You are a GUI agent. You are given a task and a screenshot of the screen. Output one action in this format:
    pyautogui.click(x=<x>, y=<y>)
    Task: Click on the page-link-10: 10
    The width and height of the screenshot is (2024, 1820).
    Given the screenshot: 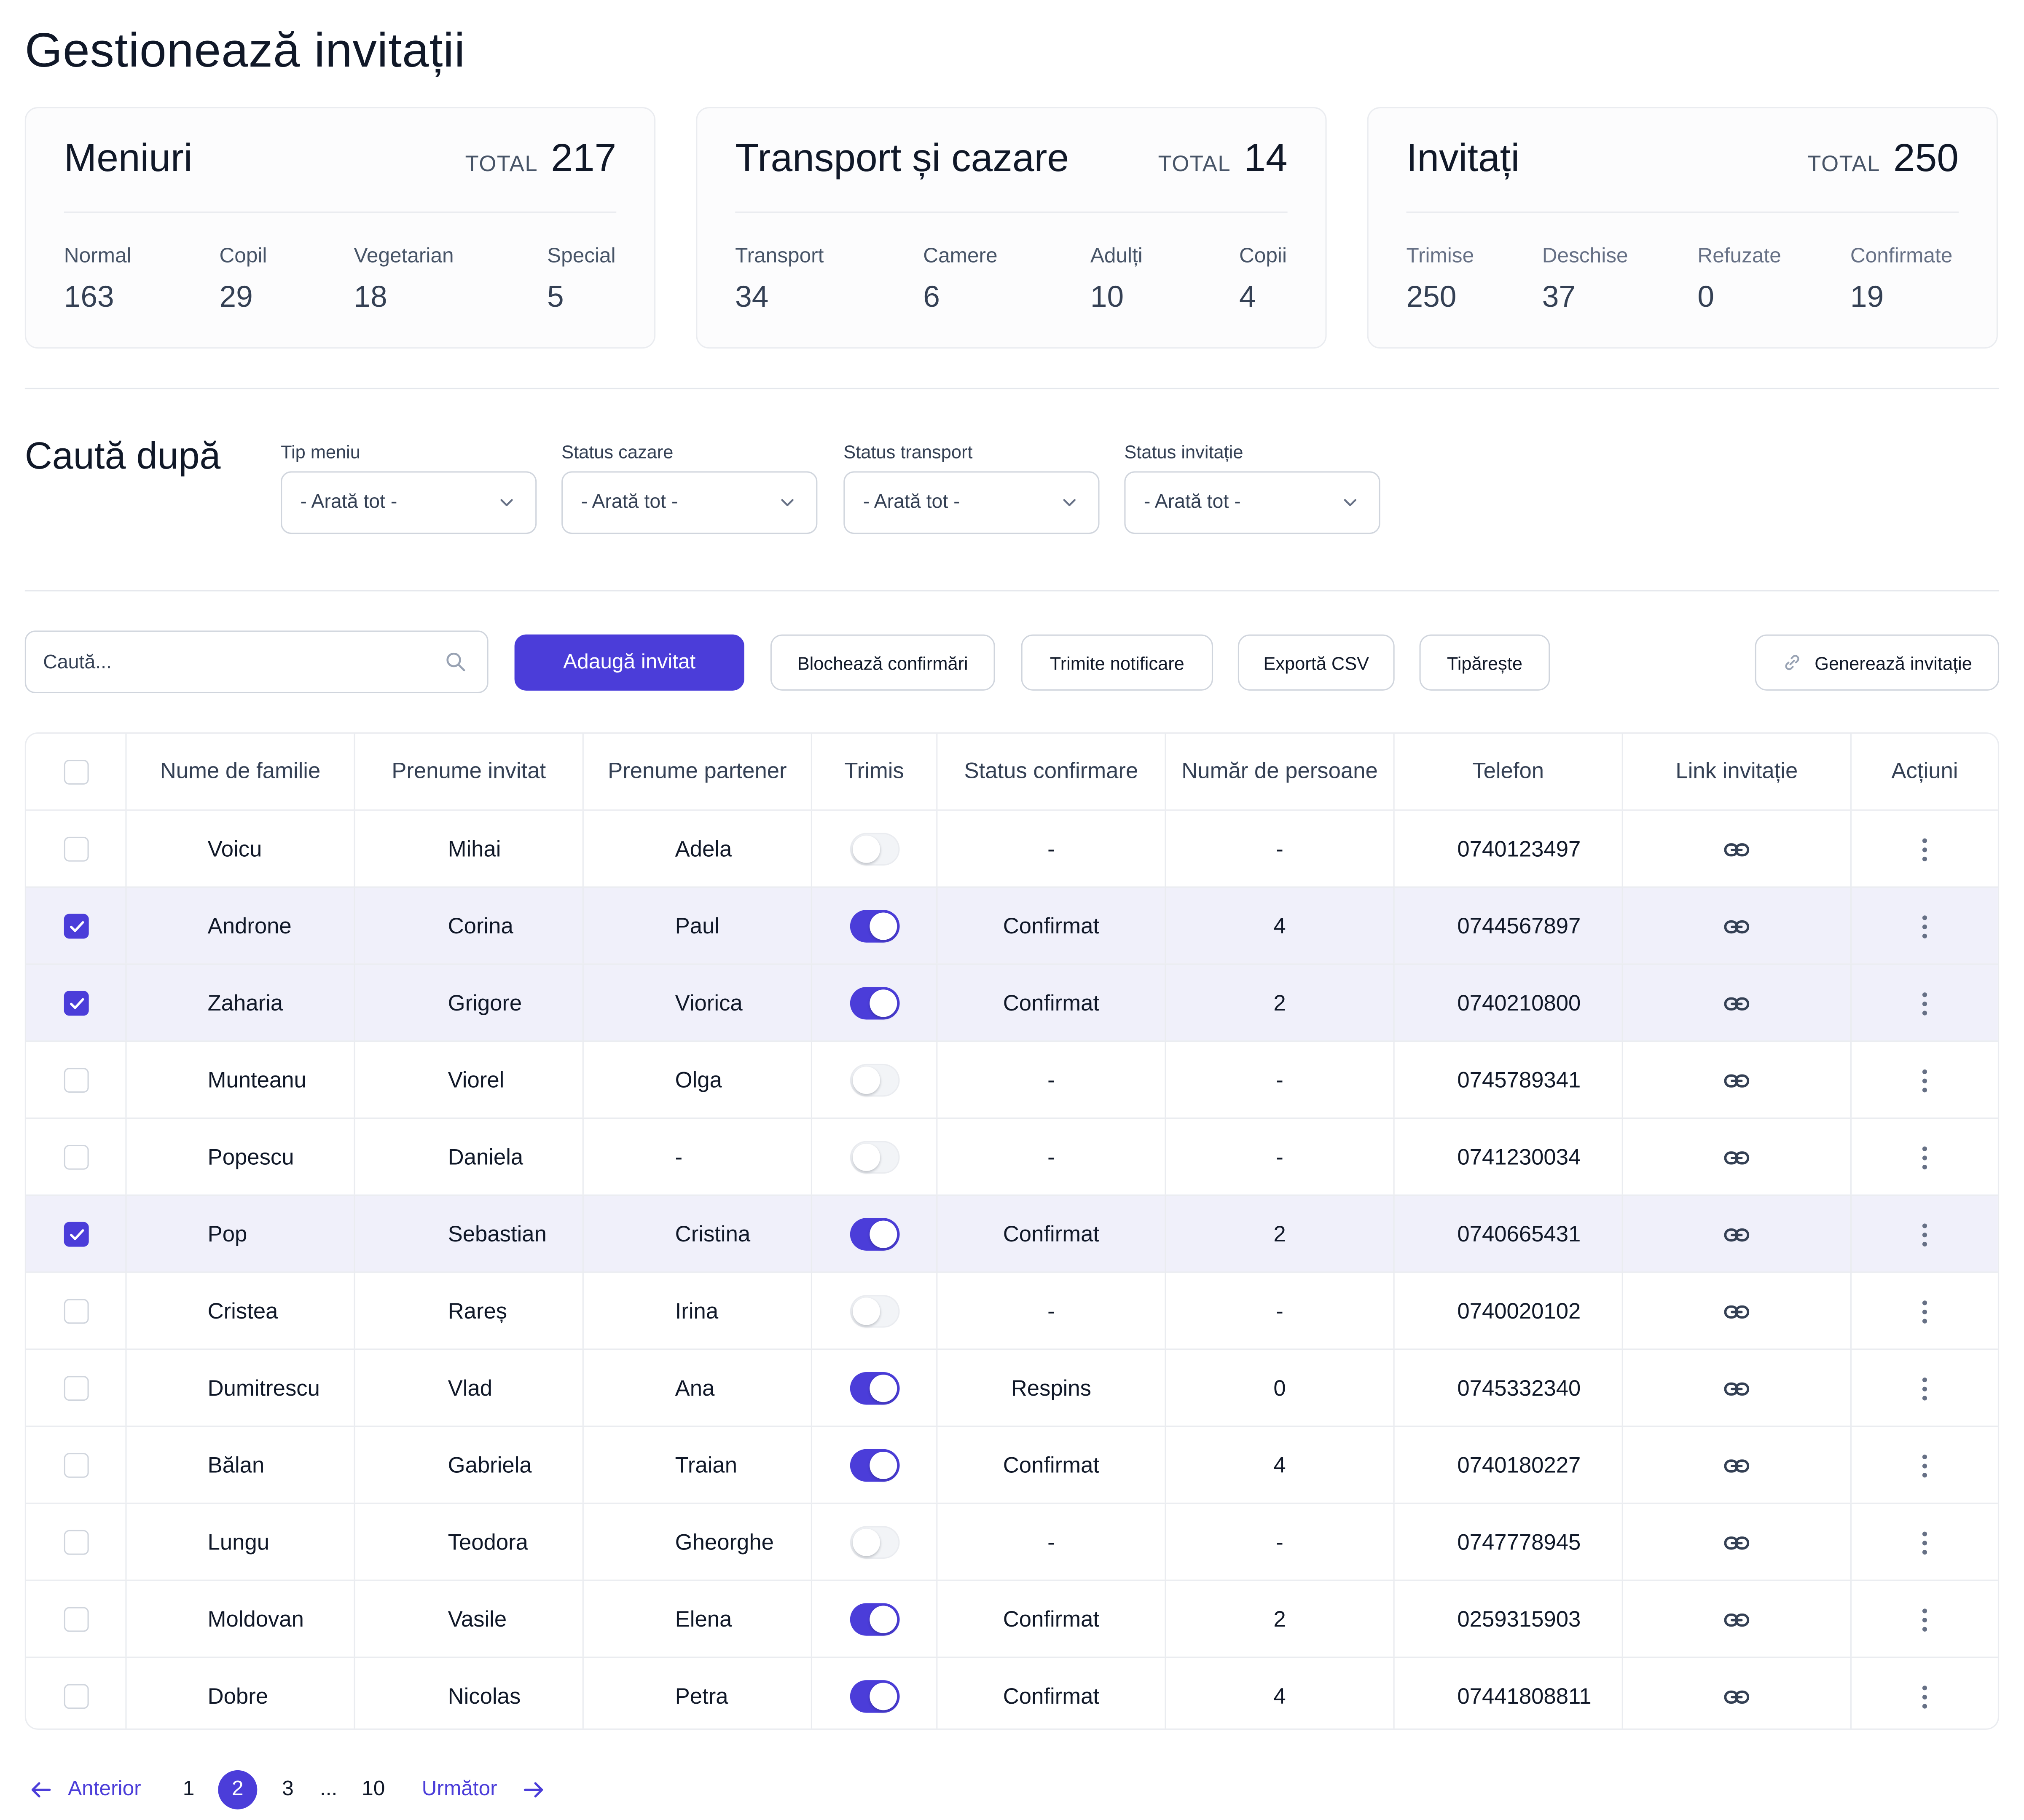 What is the action you would take?
    pyautogui.click(x=373, y=1789)
    